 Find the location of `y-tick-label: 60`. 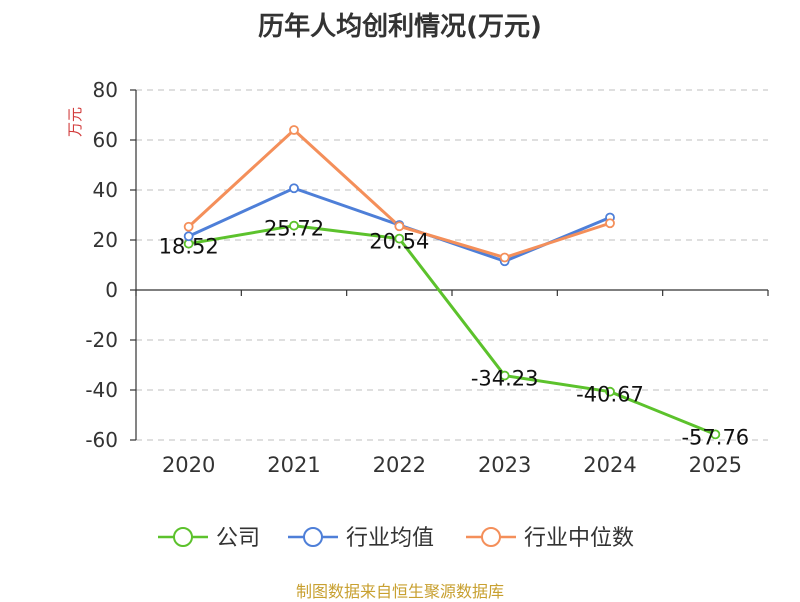

y-tick-label: 60 is located at coordinates (105, 140).